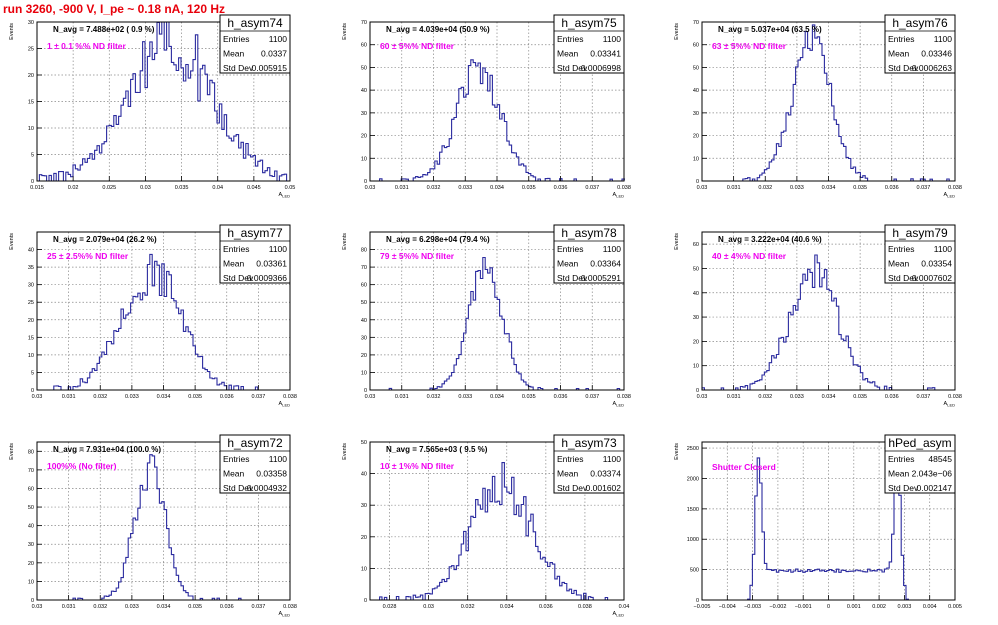 Image resolution: width=998 pixels, height=625 pixels. What do you see at coordinates (770, 239) in the screenshot?
I see `n-avg-text: N_avg = 3.222e+04 (40.6 %)` at bounding box center [770, 239].